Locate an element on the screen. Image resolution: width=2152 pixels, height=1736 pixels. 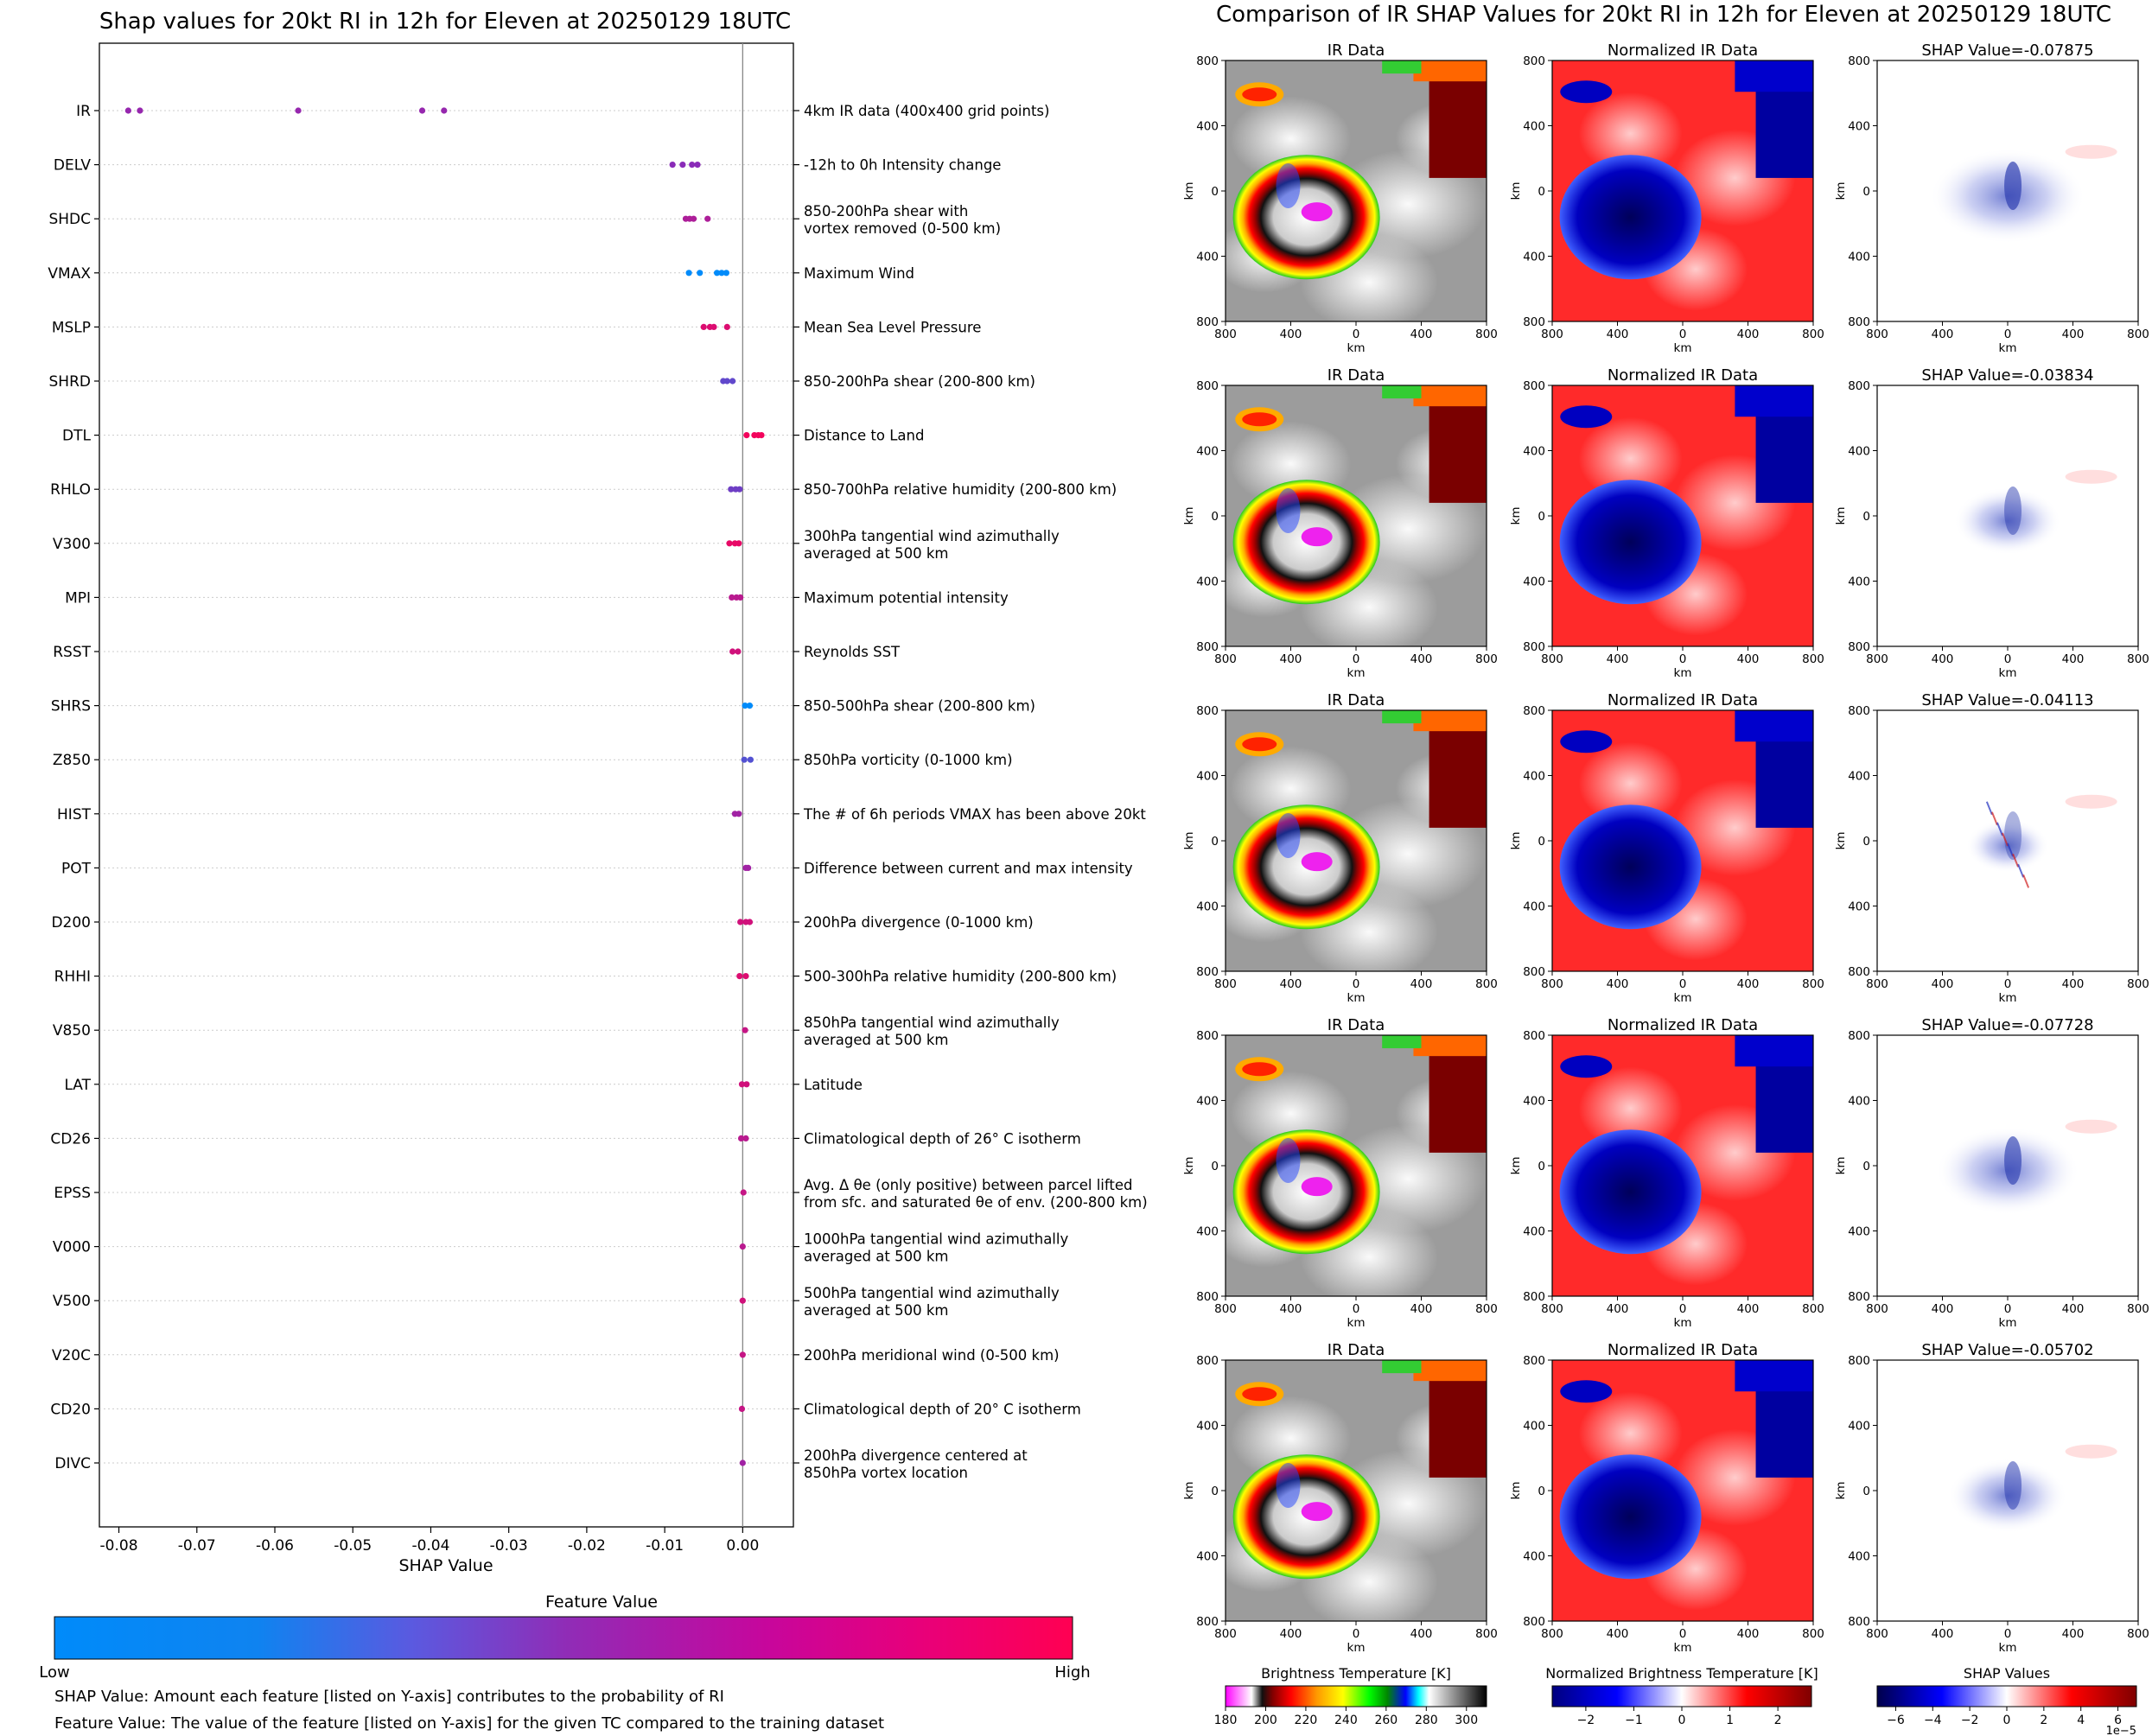
x-tick-label: -0.04 is located at coordinates (430, 1546).